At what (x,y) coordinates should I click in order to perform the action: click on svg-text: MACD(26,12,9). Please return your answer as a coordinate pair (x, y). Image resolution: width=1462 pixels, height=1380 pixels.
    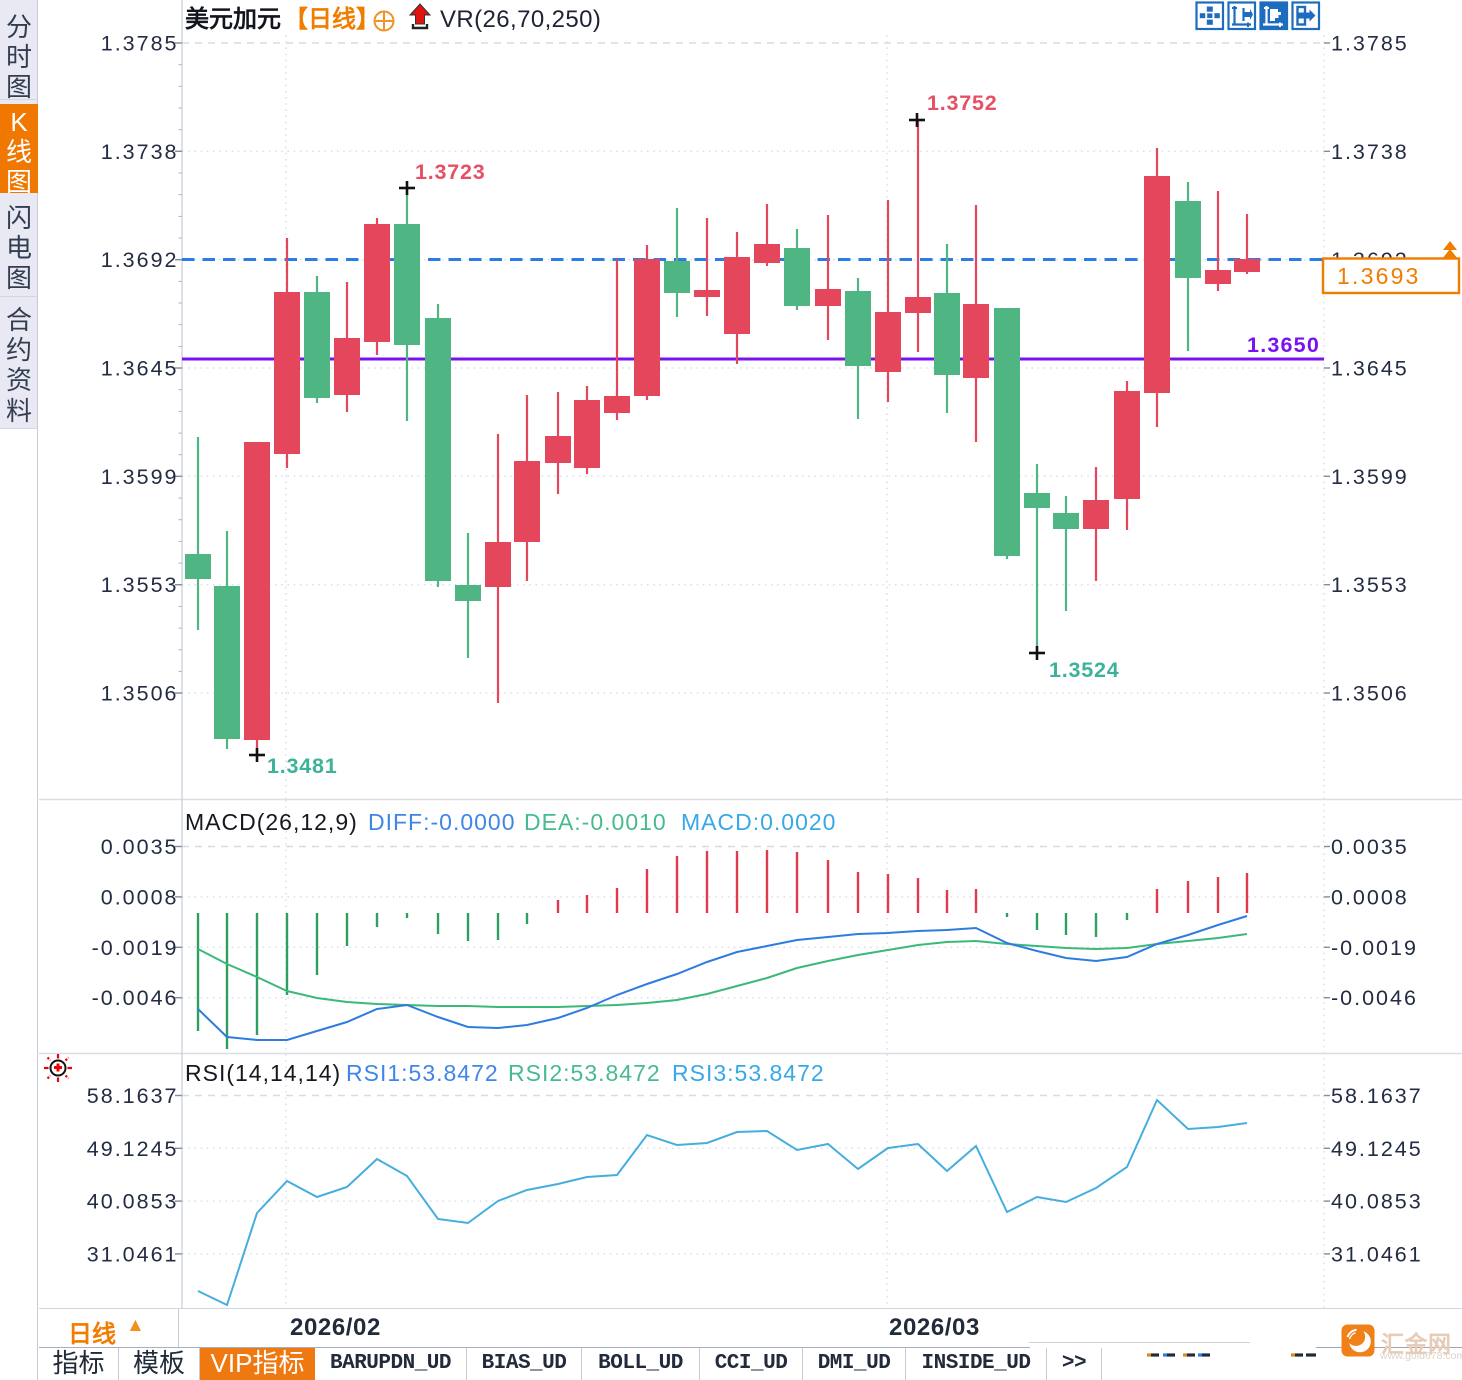
    Looking at the image, I should click on (271, 822).